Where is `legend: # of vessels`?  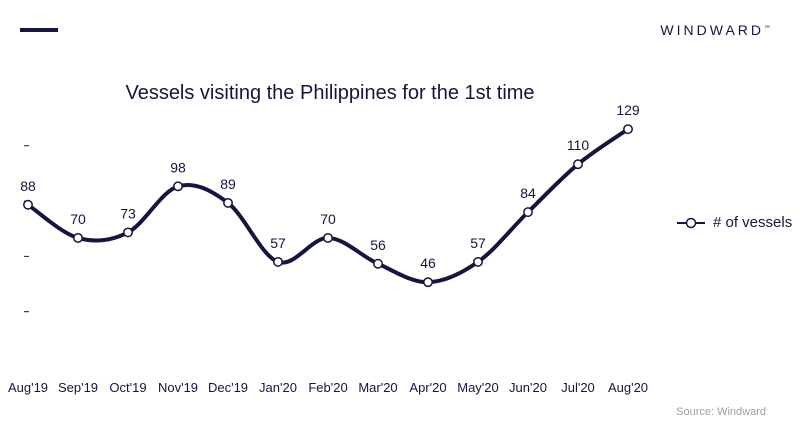
legend: # of vessels is located at coordinates (734, 222).